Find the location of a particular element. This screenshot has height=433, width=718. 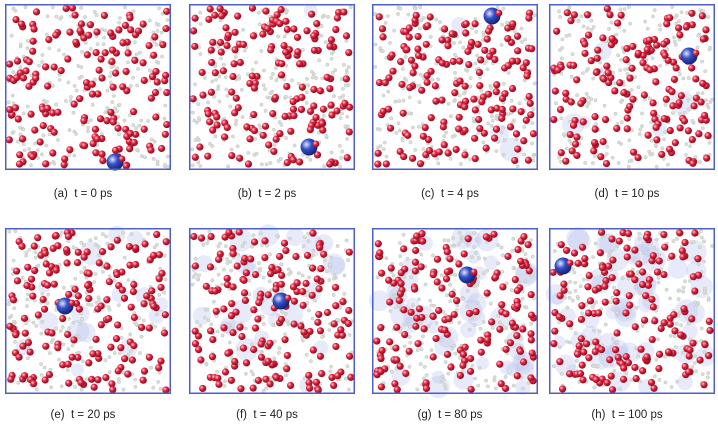

snapshot-panel-c is located at coordinates (455, 87).